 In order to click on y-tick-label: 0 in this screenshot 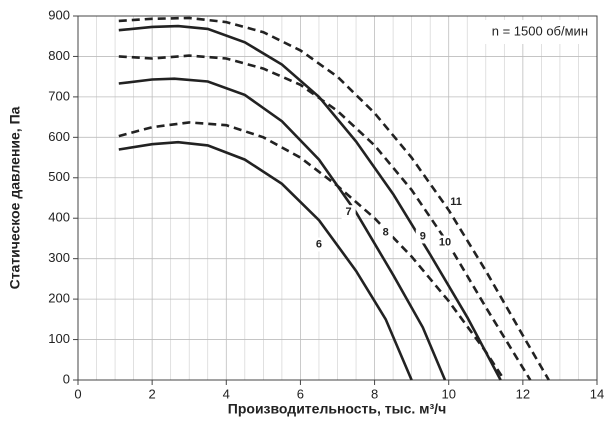, I will do `click(66, 378)`.